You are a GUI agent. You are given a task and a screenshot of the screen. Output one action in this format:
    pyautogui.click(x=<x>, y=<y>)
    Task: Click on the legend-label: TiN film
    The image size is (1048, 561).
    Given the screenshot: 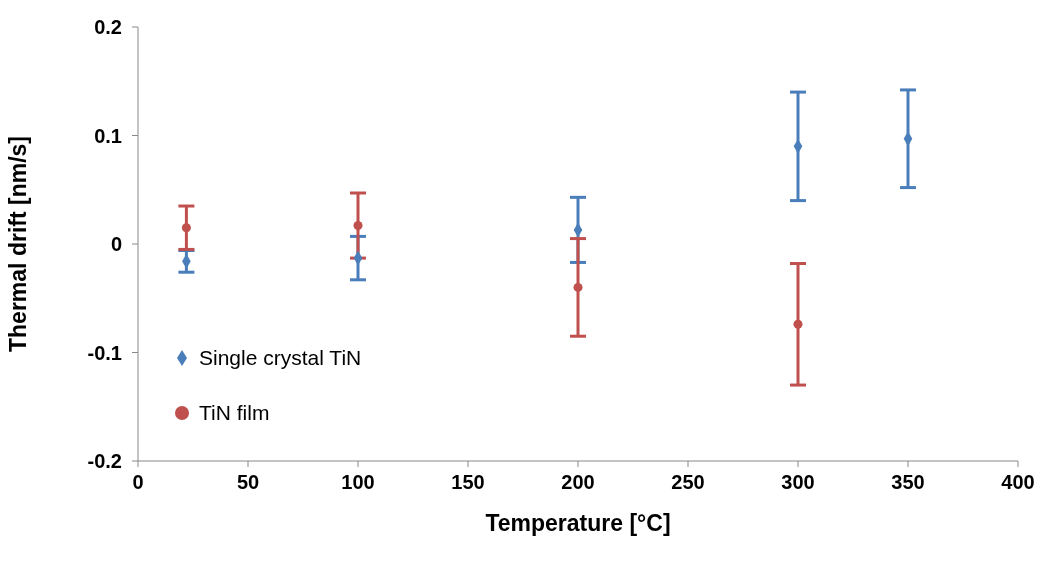 What is the action you would take?
    pyautogui.click(x=234, y=412)
    